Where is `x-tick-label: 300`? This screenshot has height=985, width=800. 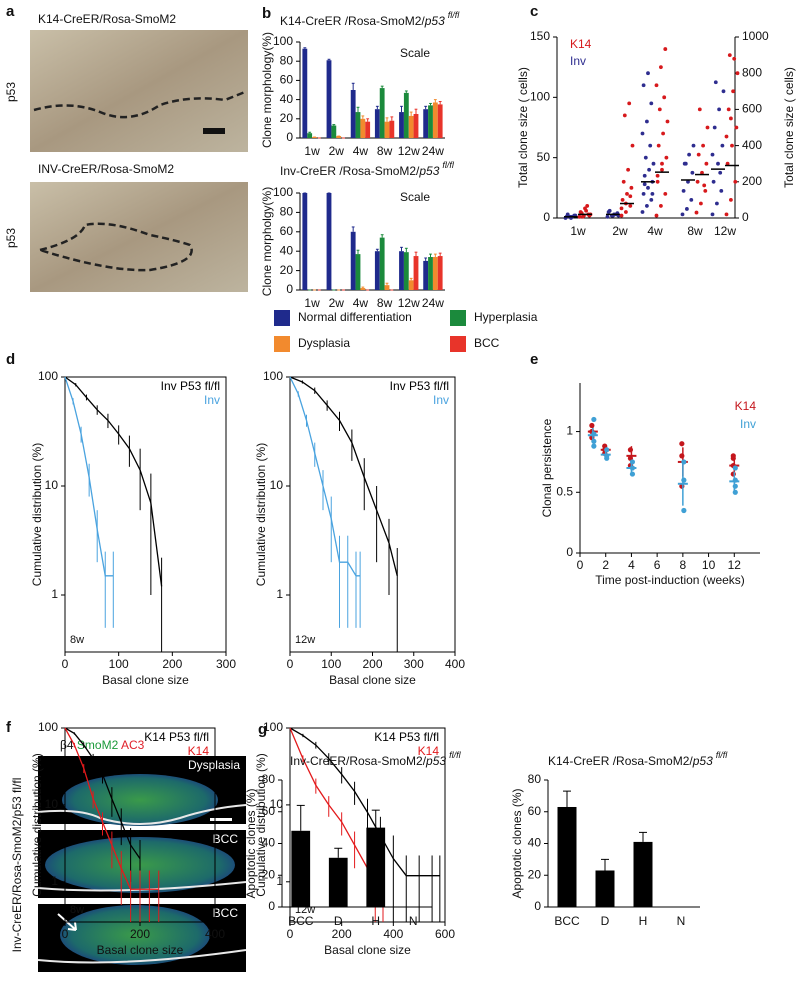
x-tick-label: 300 is located at coordinates (414, 664).